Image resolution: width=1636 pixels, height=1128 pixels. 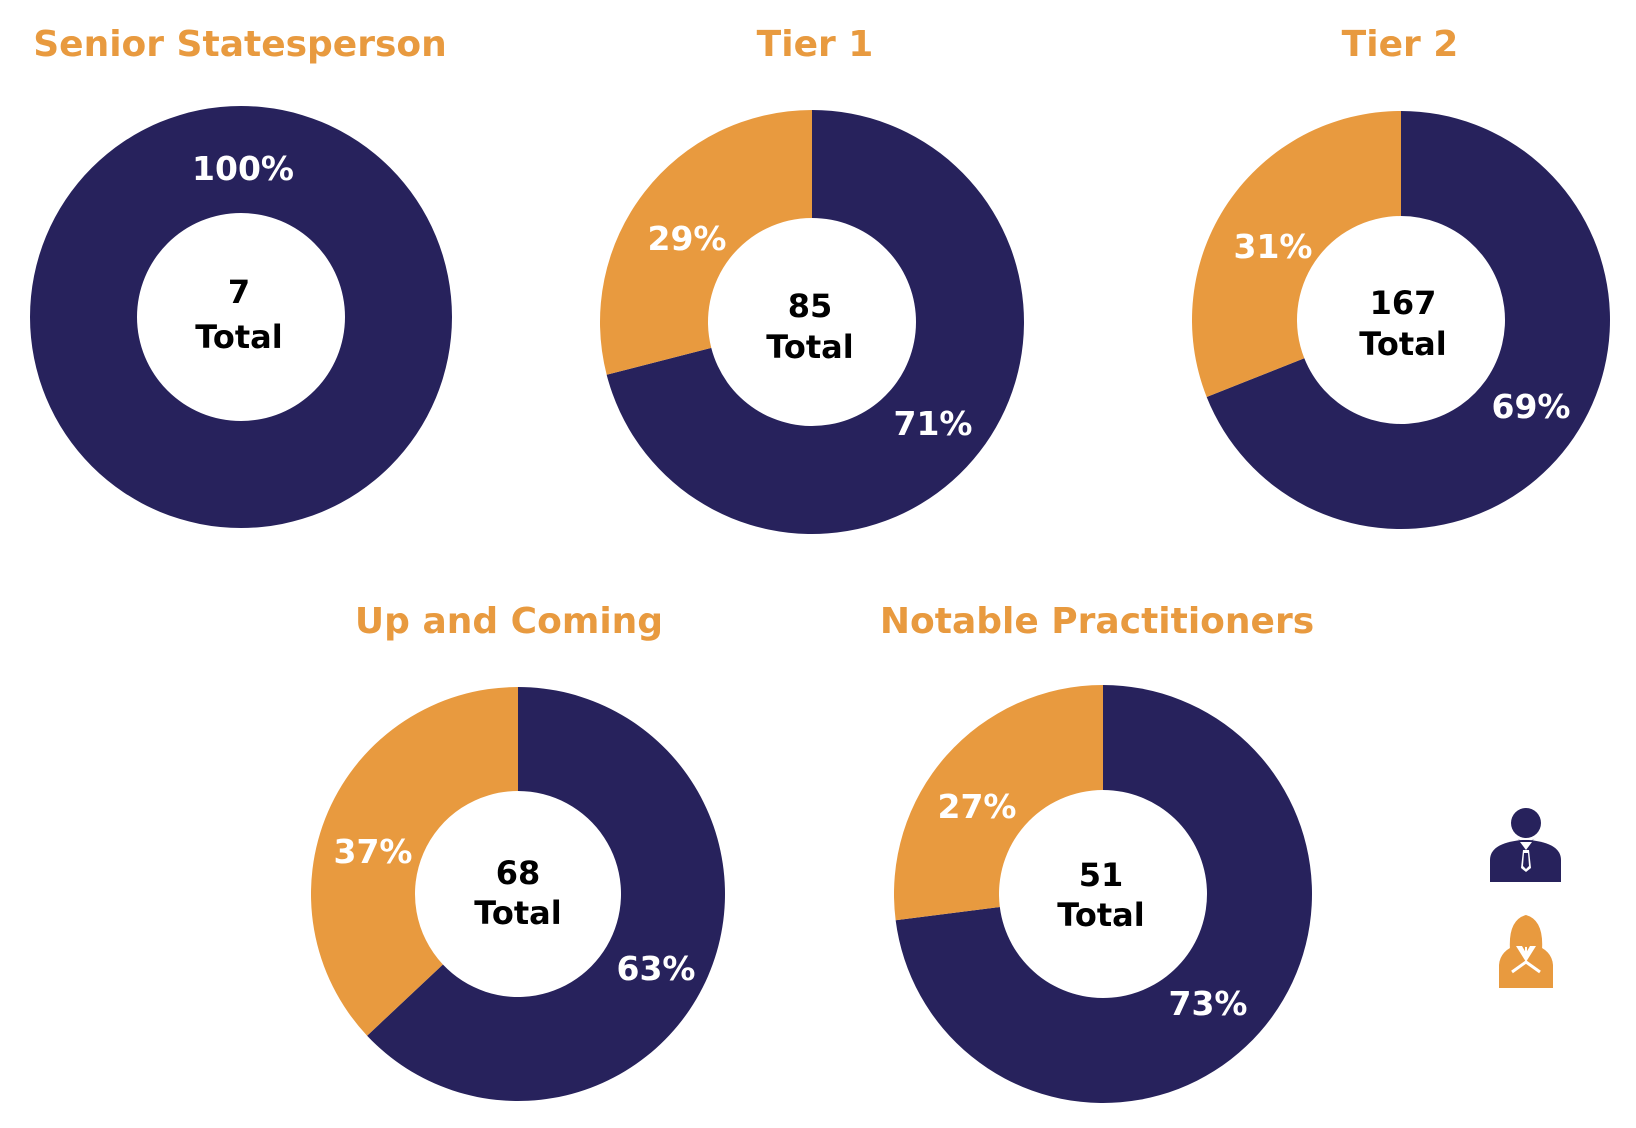 What do you see at coordinates (1526, 951) in the screenshot?
I see `female-person-icon` at bounding box center [1526, 951].